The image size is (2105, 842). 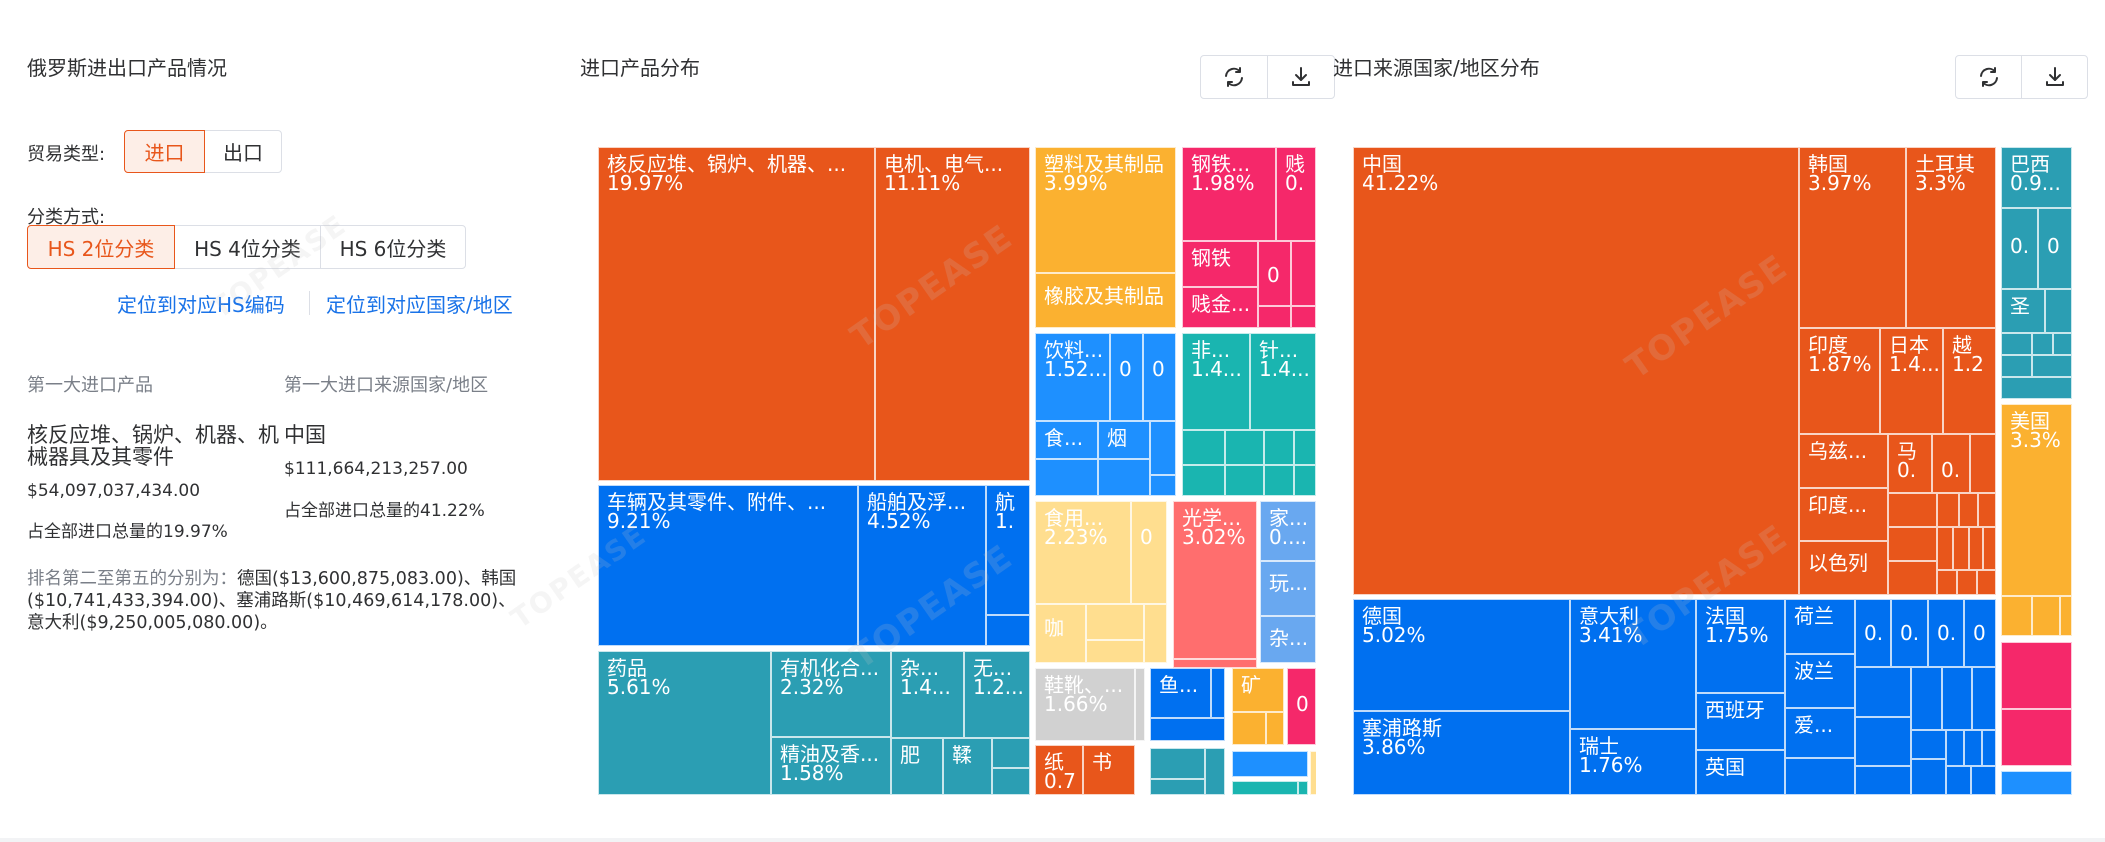 I want to click on tile-books: 书, so click(x=1109, y=770).